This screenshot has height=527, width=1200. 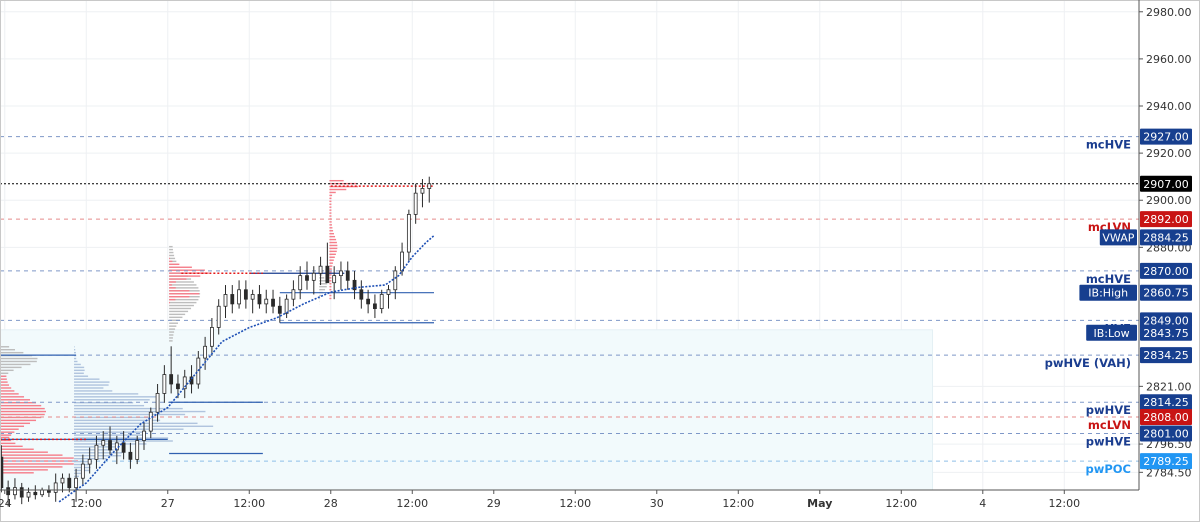 I want to click on x-axis-tick-label: 27, so click(x=168, y=503).